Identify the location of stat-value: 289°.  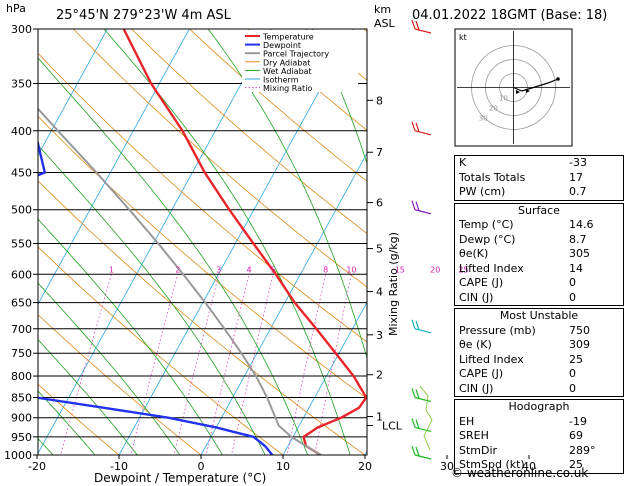
(582, 450).